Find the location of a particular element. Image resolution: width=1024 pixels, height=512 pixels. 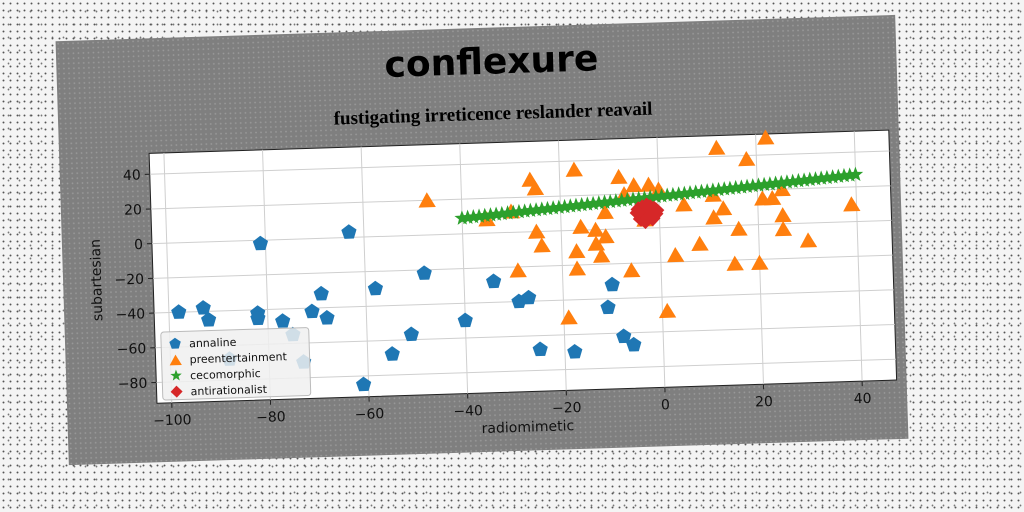

legend-label-annaline: annaline is located at coordinates (213, 343).